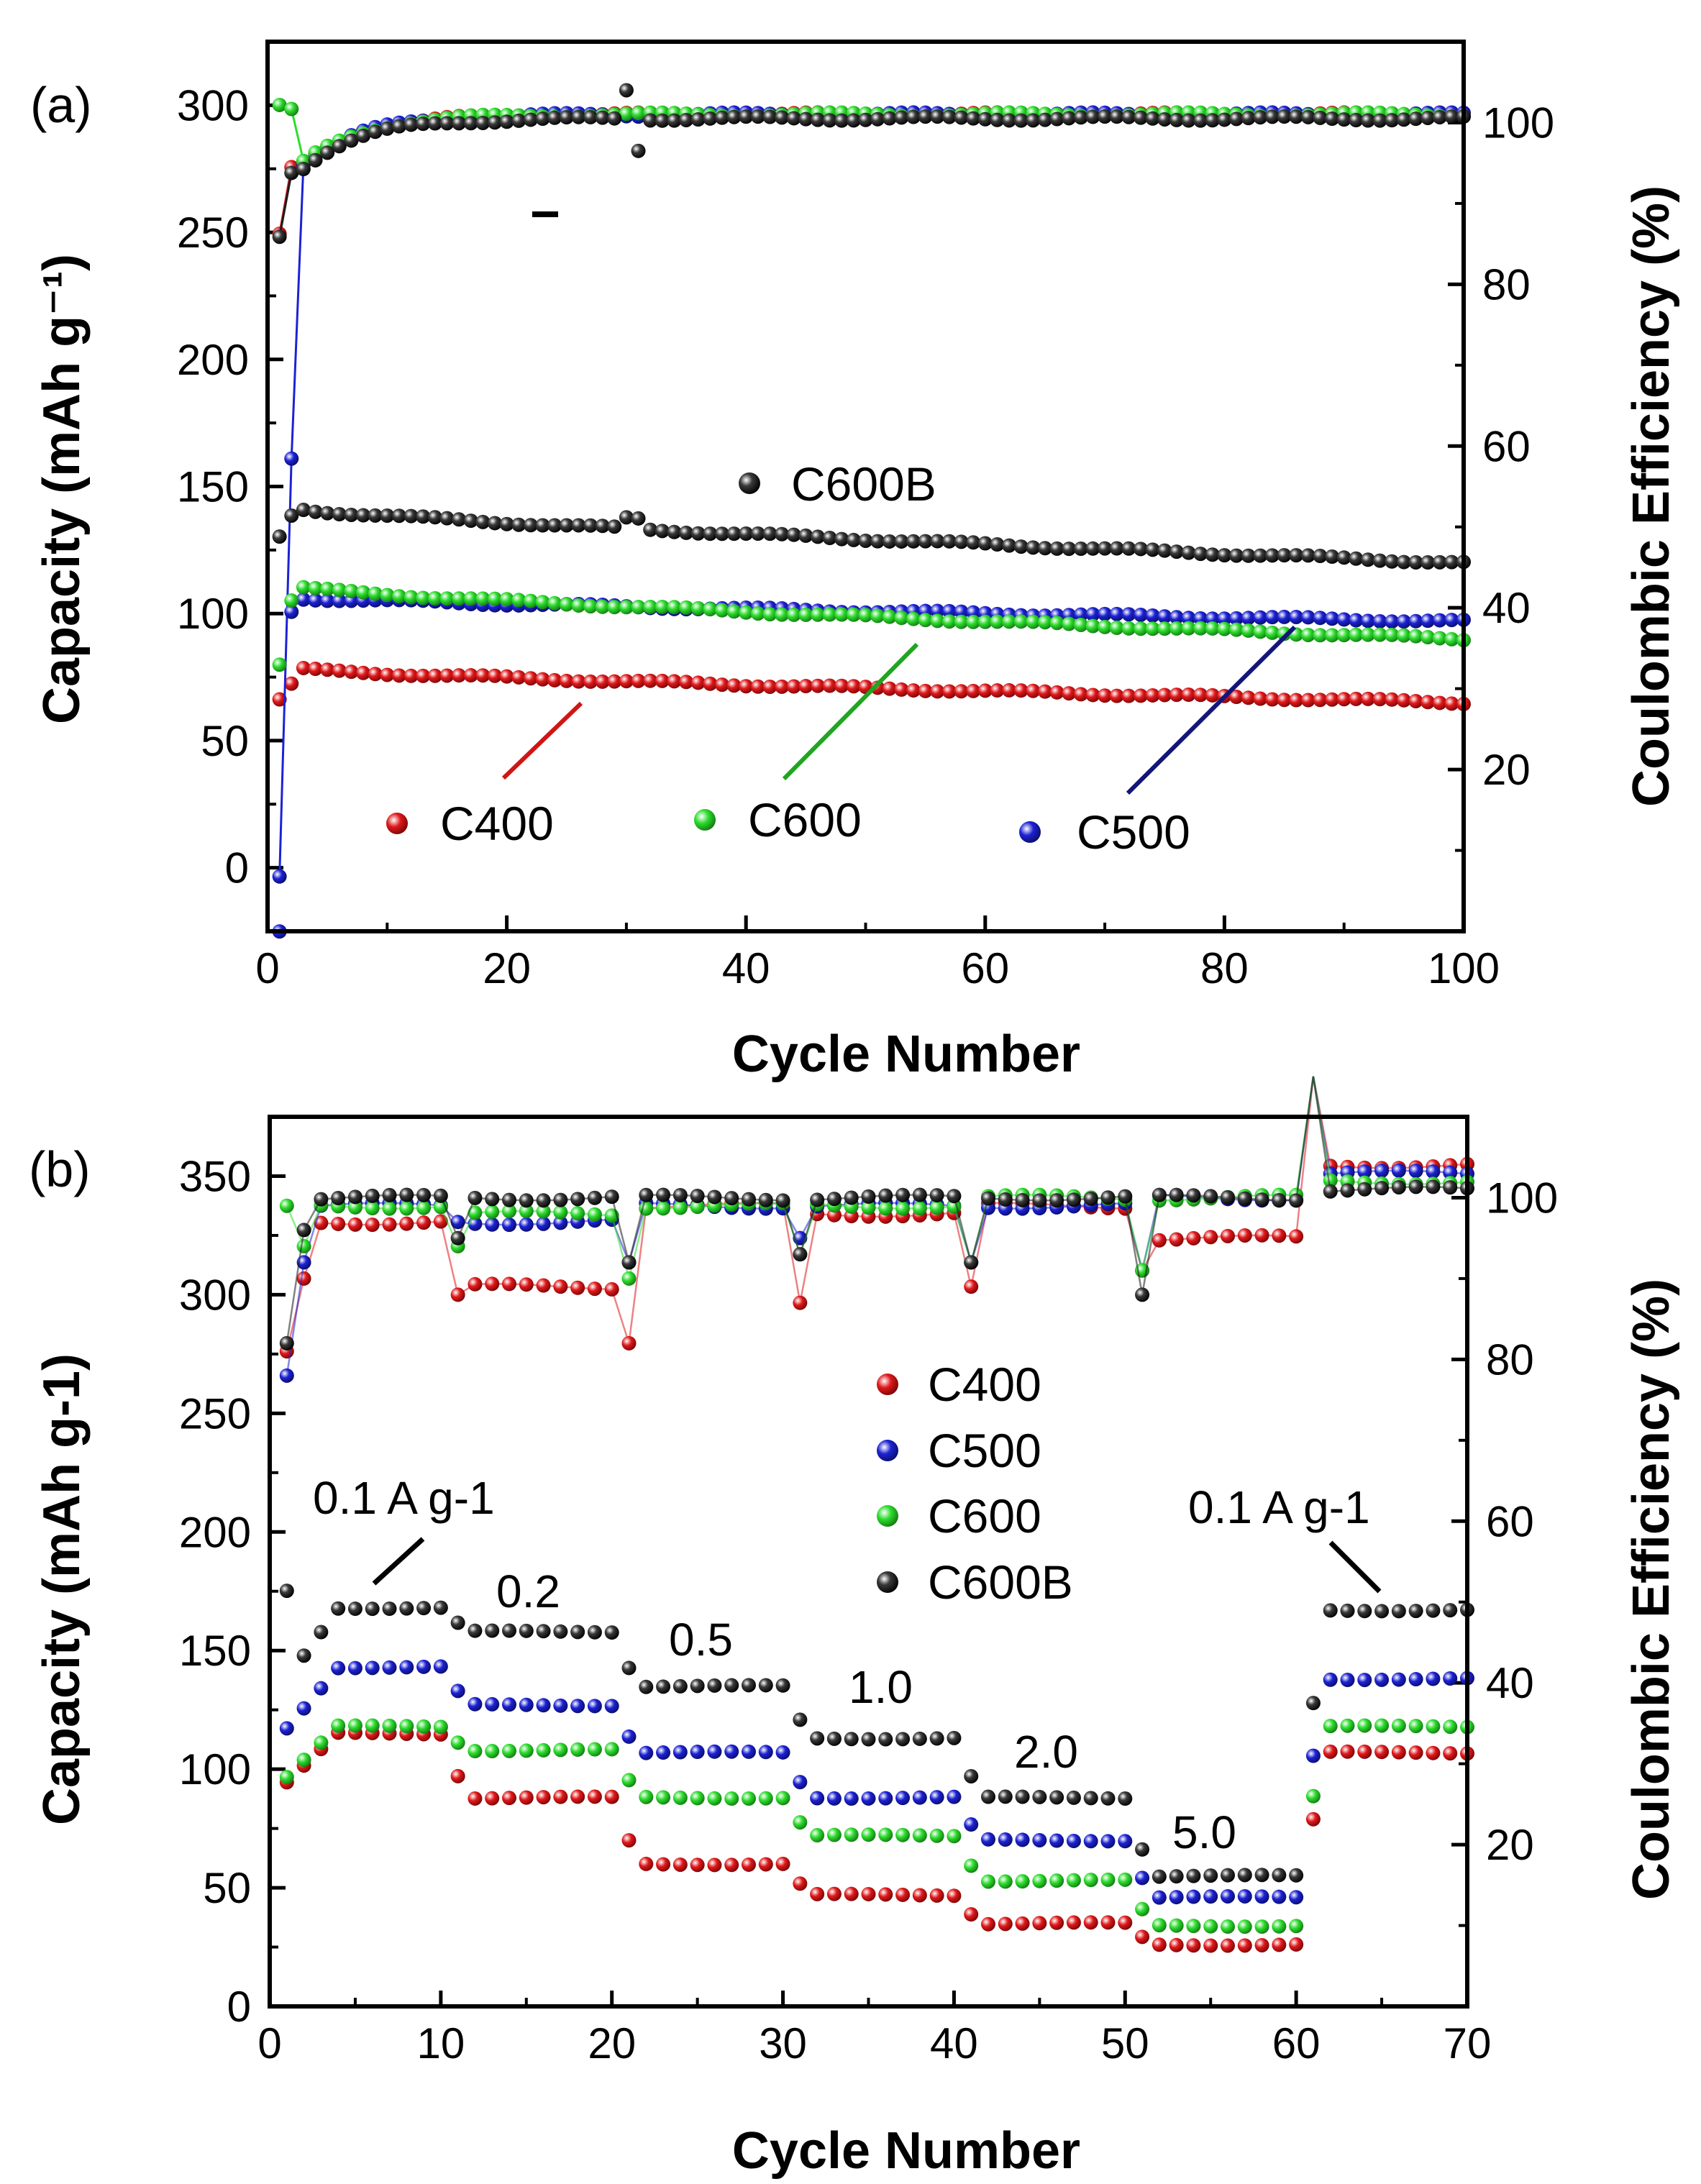 The width and height of the screenshot is (1701, 2184). Describe the element at coordinates (877, 1177) in the screenshot. I see `ce-line-C600` at that location.